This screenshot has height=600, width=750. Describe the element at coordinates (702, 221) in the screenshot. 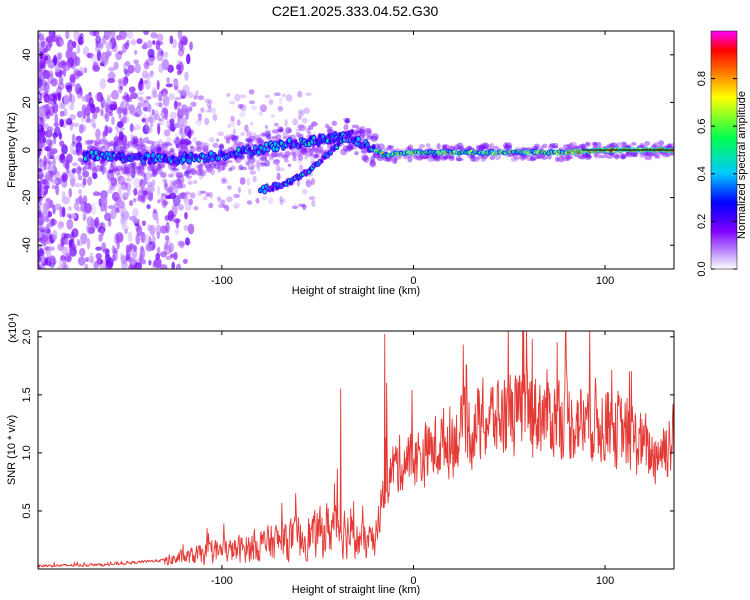

I see `colorbar-tick-label: 0.2` at that location.